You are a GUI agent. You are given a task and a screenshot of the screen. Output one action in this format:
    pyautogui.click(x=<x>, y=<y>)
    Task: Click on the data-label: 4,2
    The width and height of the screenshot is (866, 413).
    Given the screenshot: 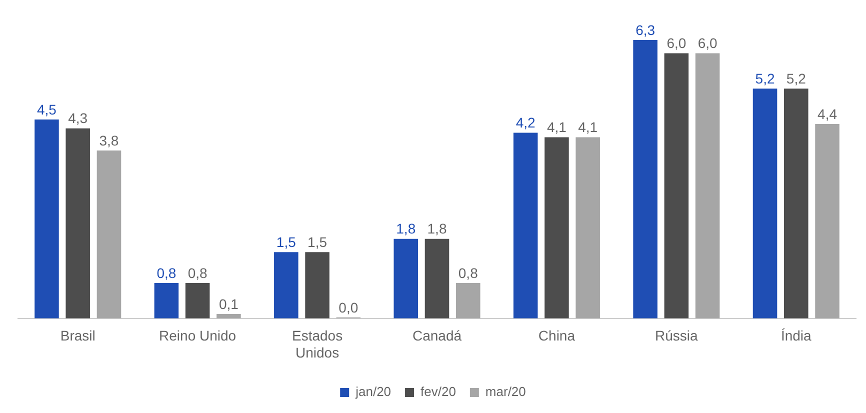 What is the action you would take?
    pyautogui.click(x=526, y=122)
    